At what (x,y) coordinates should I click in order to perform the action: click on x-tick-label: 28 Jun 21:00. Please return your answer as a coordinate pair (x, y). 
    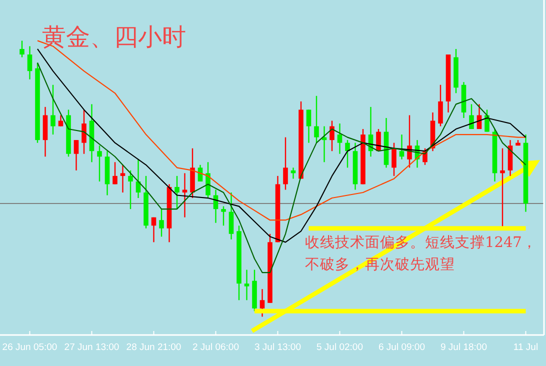
    Looking at the image, I should click on (154, 347).